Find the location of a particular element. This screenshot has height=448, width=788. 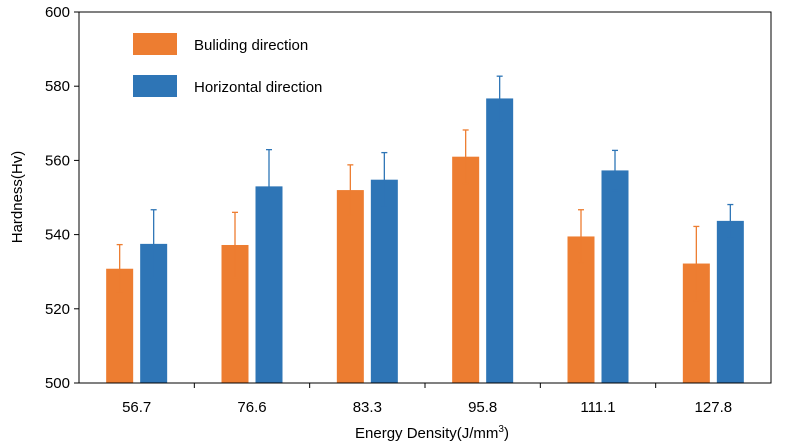

error-bar-horizontal-direction-127.8 is located at coordinates (730, 220).